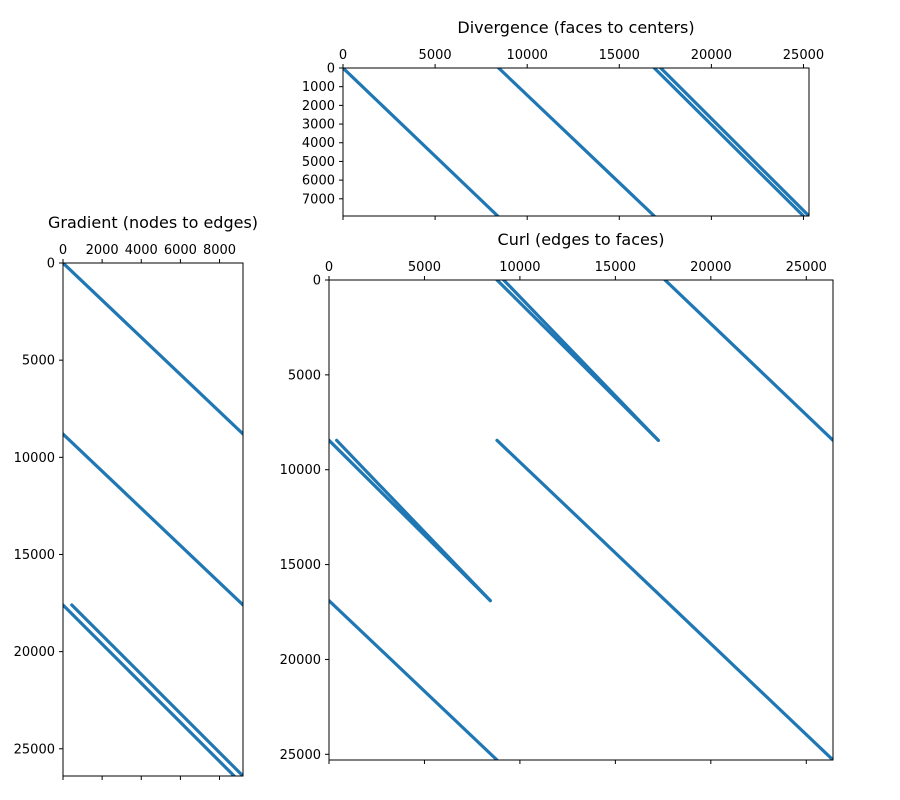 The image size is (900, 800). Describe the element at coordinates (51, 264) in the screenshot. I see `gradient-ytick-label-0: 0` at that location.